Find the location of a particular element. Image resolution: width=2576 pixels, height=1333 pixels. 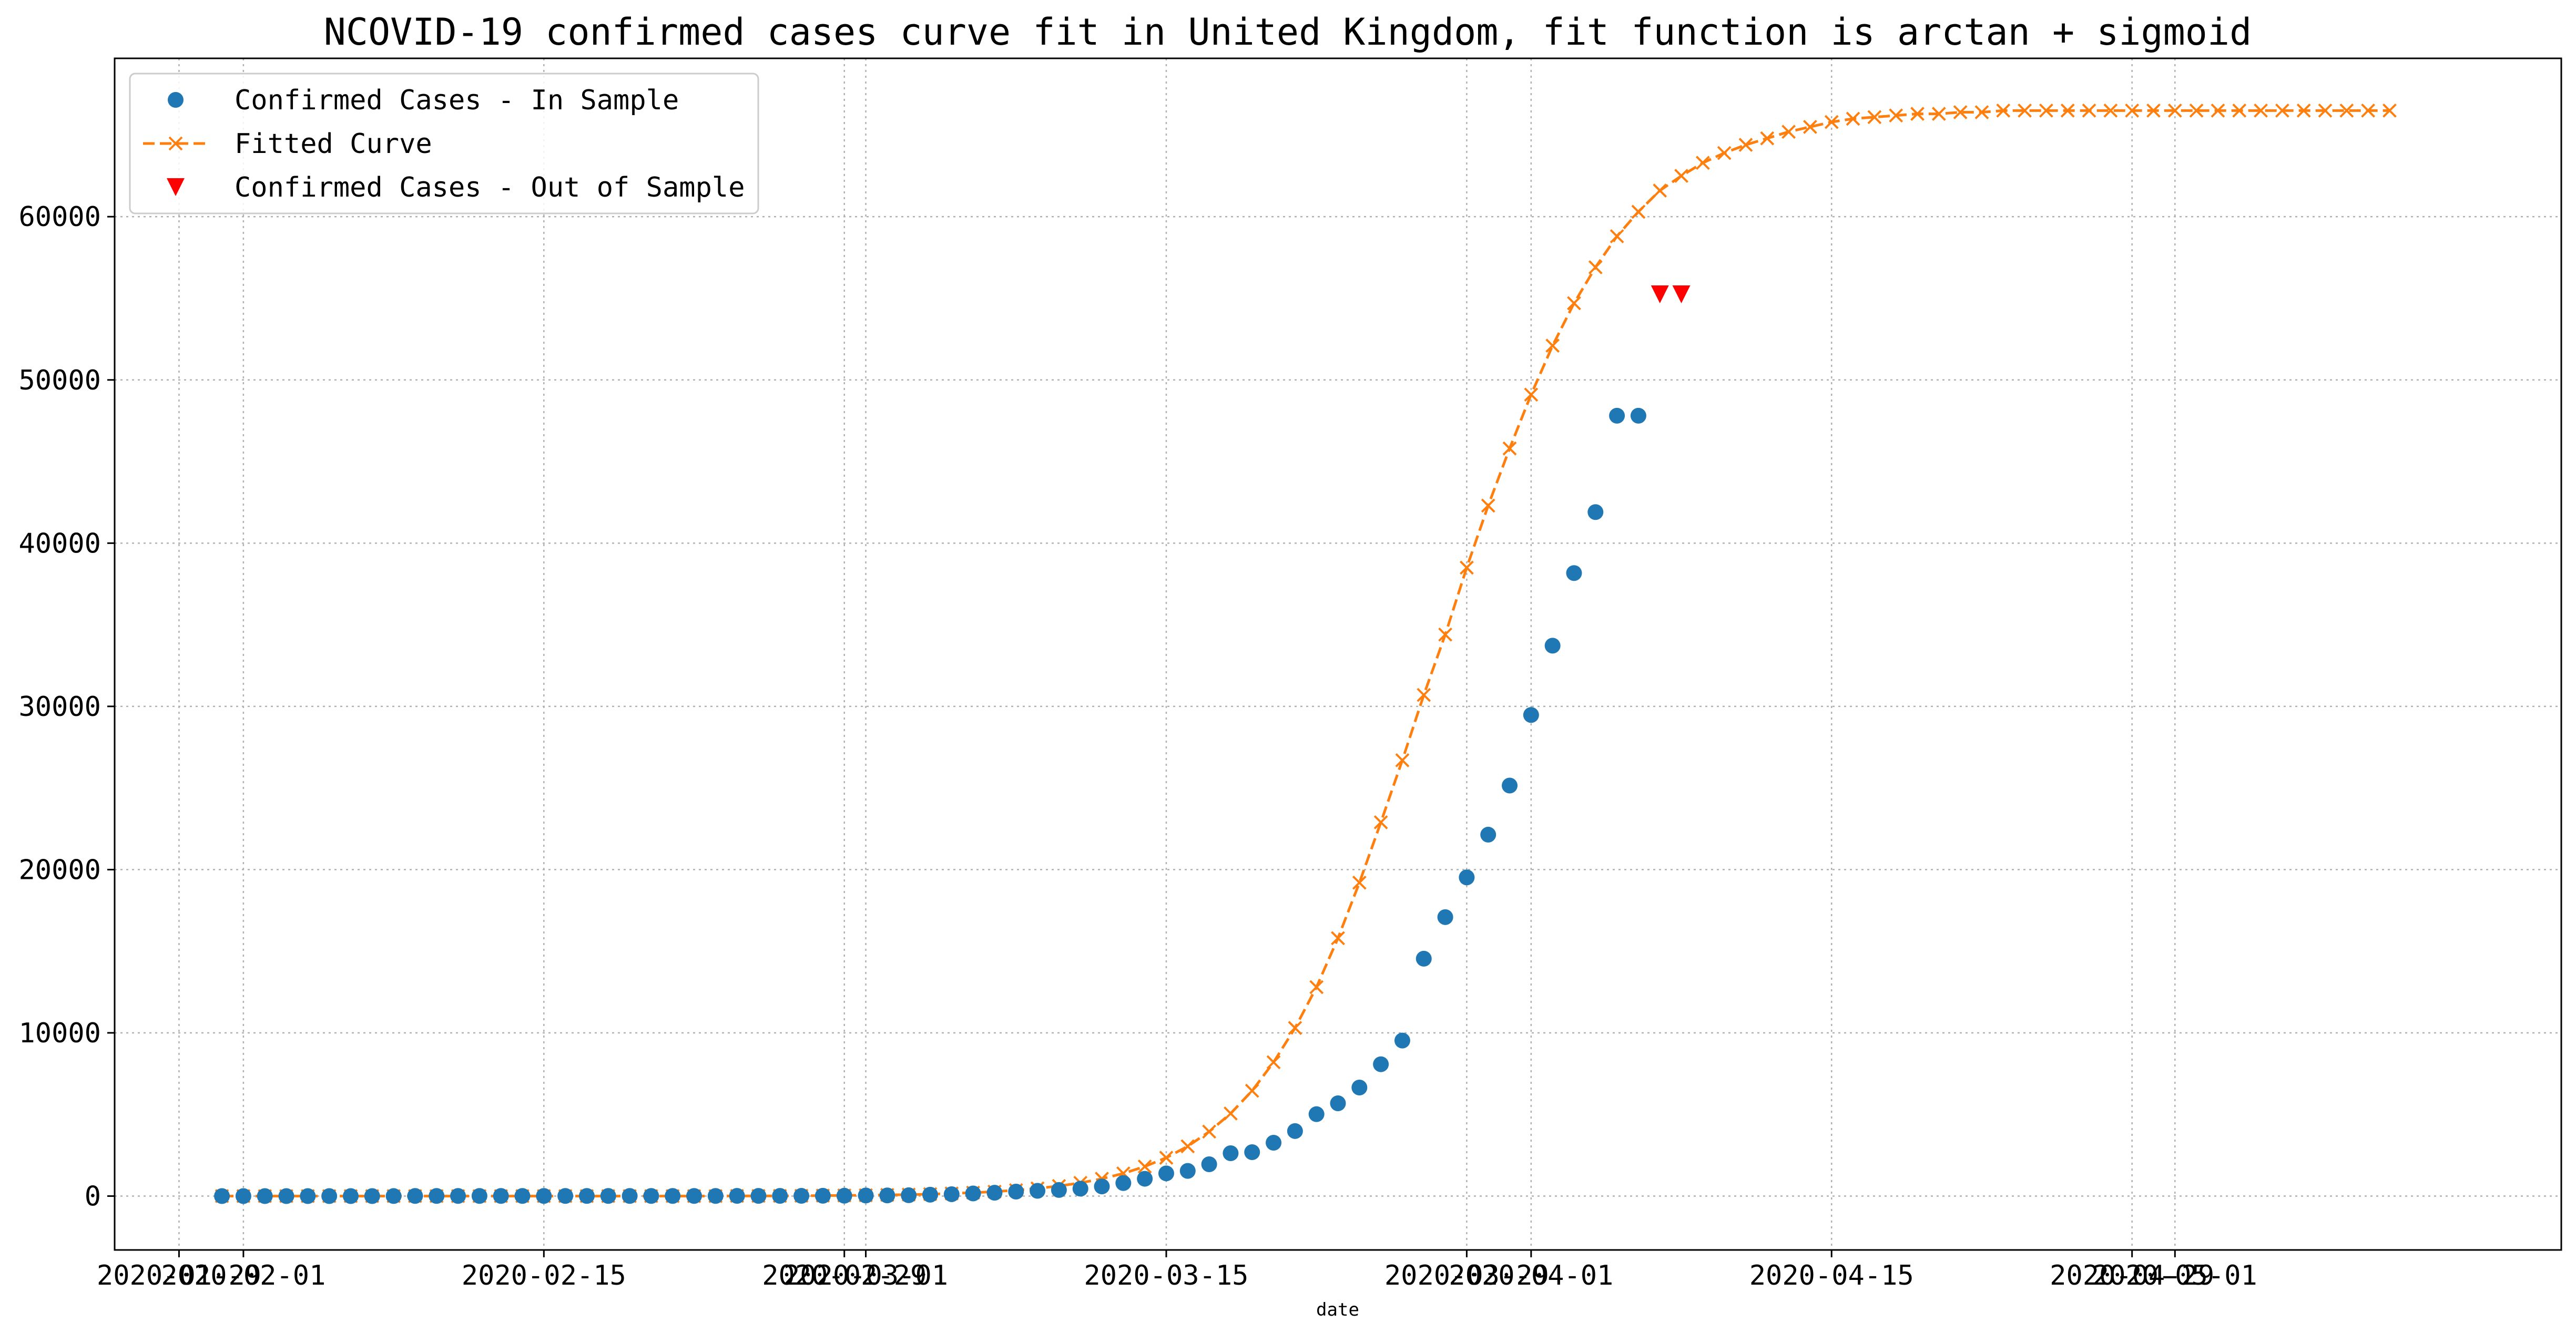

legend-marker is located at coordinates (176, 100).